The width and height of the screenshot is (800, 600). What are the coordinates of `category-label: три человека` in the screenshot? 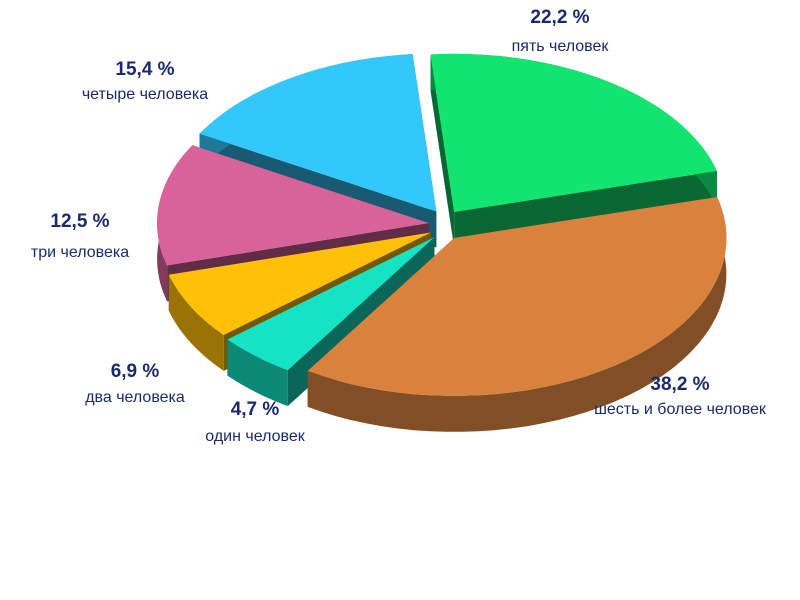 It's located at (80, 252).